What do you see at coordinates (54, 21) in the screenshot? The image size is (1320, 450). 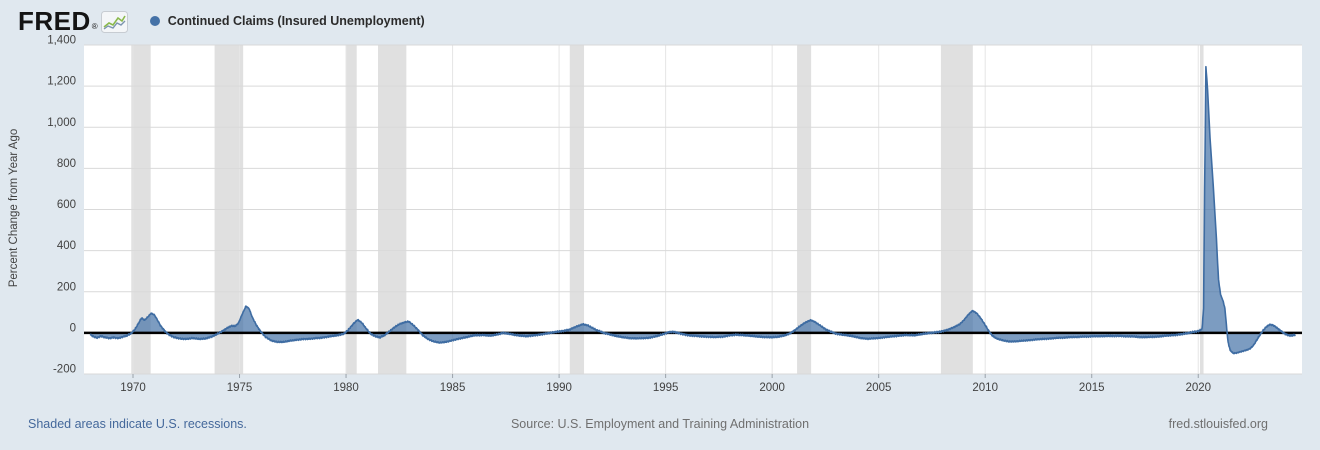 I see `fred-logo-text: FRED` at bounding box center [54, 21].